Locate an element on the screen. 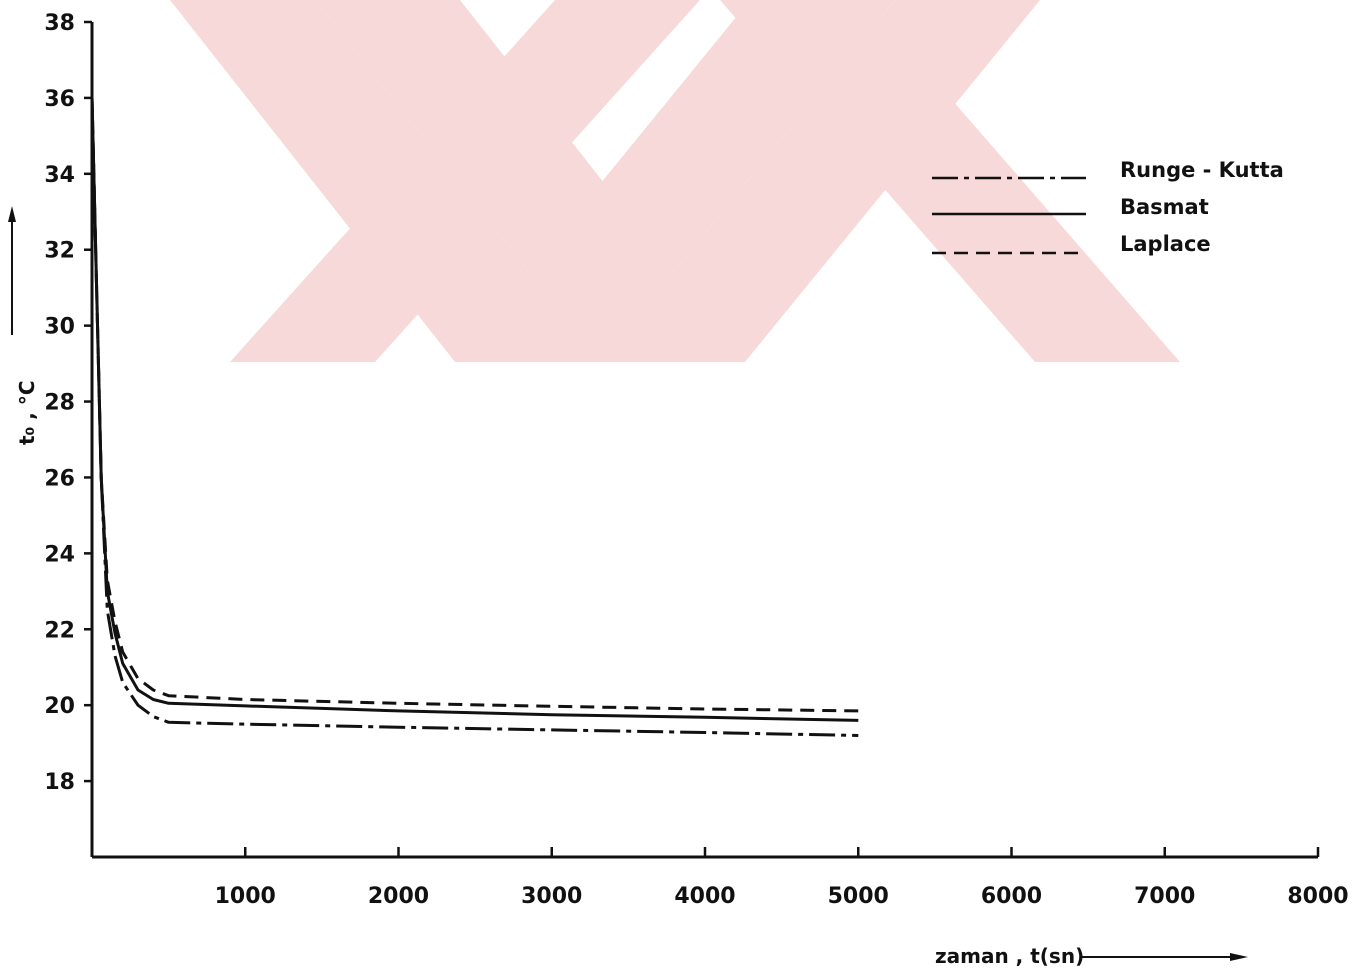  y-tick-label: 24 is located at coordinates (59, 554).